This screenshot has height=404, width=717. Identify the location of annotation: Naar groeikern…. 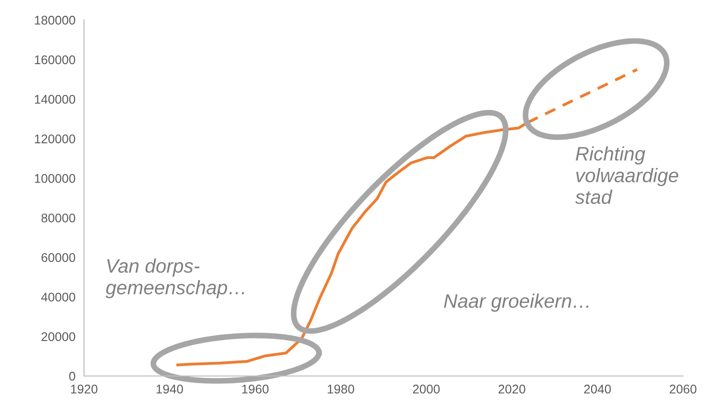
(516, 303).